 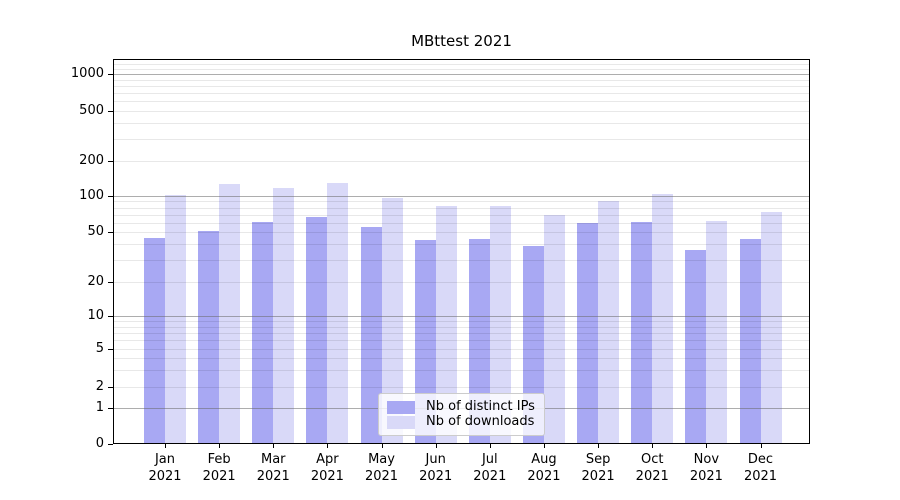 What do you see at coordinates (461, 41) in the screenshot?
I see `chart-title: MBttest 2021` at bounding box center [461, 41].